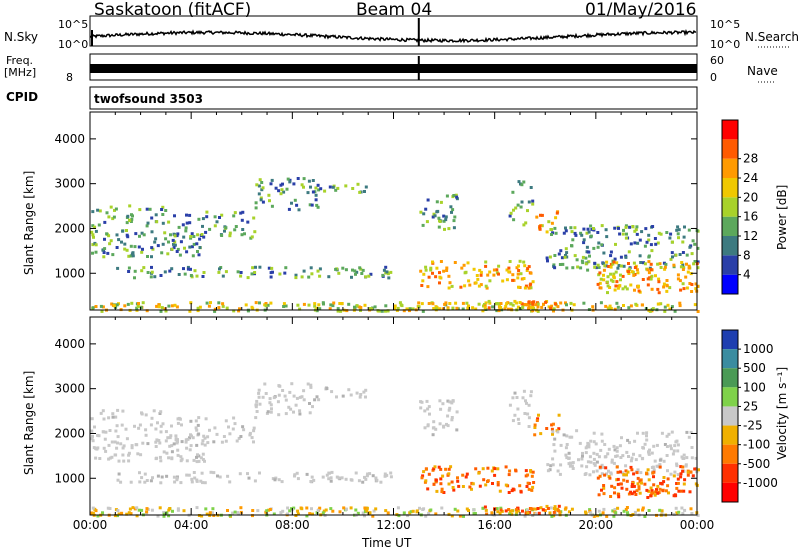 The width and height of the screenshot is (800, 554). Describe the element at coordinates (393, 98) in the screenshot. I see `cpid-panel-frame` at that location.